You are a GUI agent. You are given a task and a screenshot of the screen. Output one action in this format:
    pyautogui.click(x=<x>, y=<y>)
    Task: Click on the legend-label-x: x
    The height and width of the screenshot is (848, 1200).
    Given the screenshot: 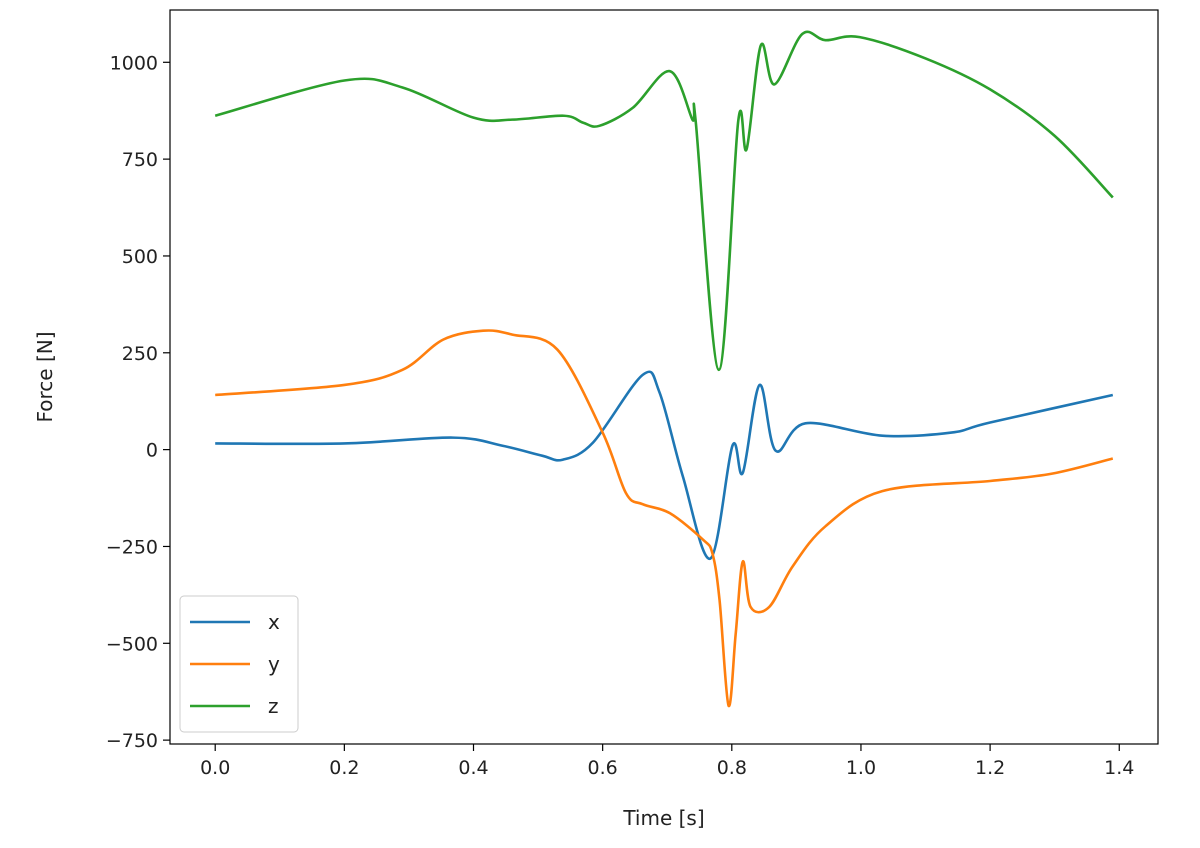 What is the action you would take?
    pyautogui.click(x=274, y=622)
    